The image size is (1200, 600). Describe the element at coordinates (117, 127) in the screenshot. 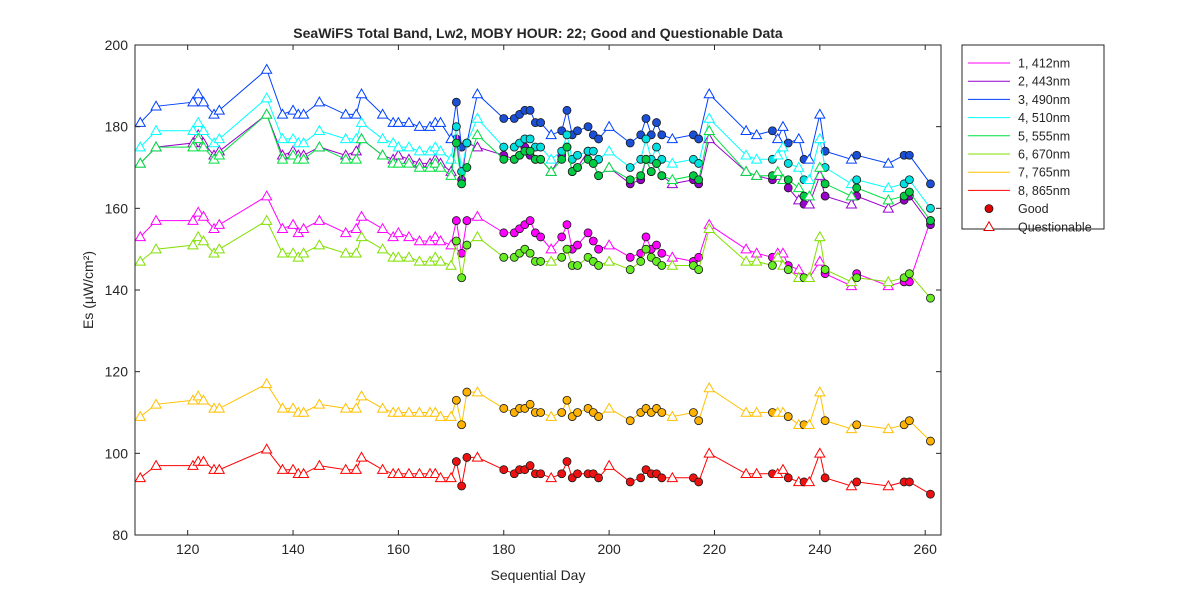

I see `y-tick-label: 180` at that location.